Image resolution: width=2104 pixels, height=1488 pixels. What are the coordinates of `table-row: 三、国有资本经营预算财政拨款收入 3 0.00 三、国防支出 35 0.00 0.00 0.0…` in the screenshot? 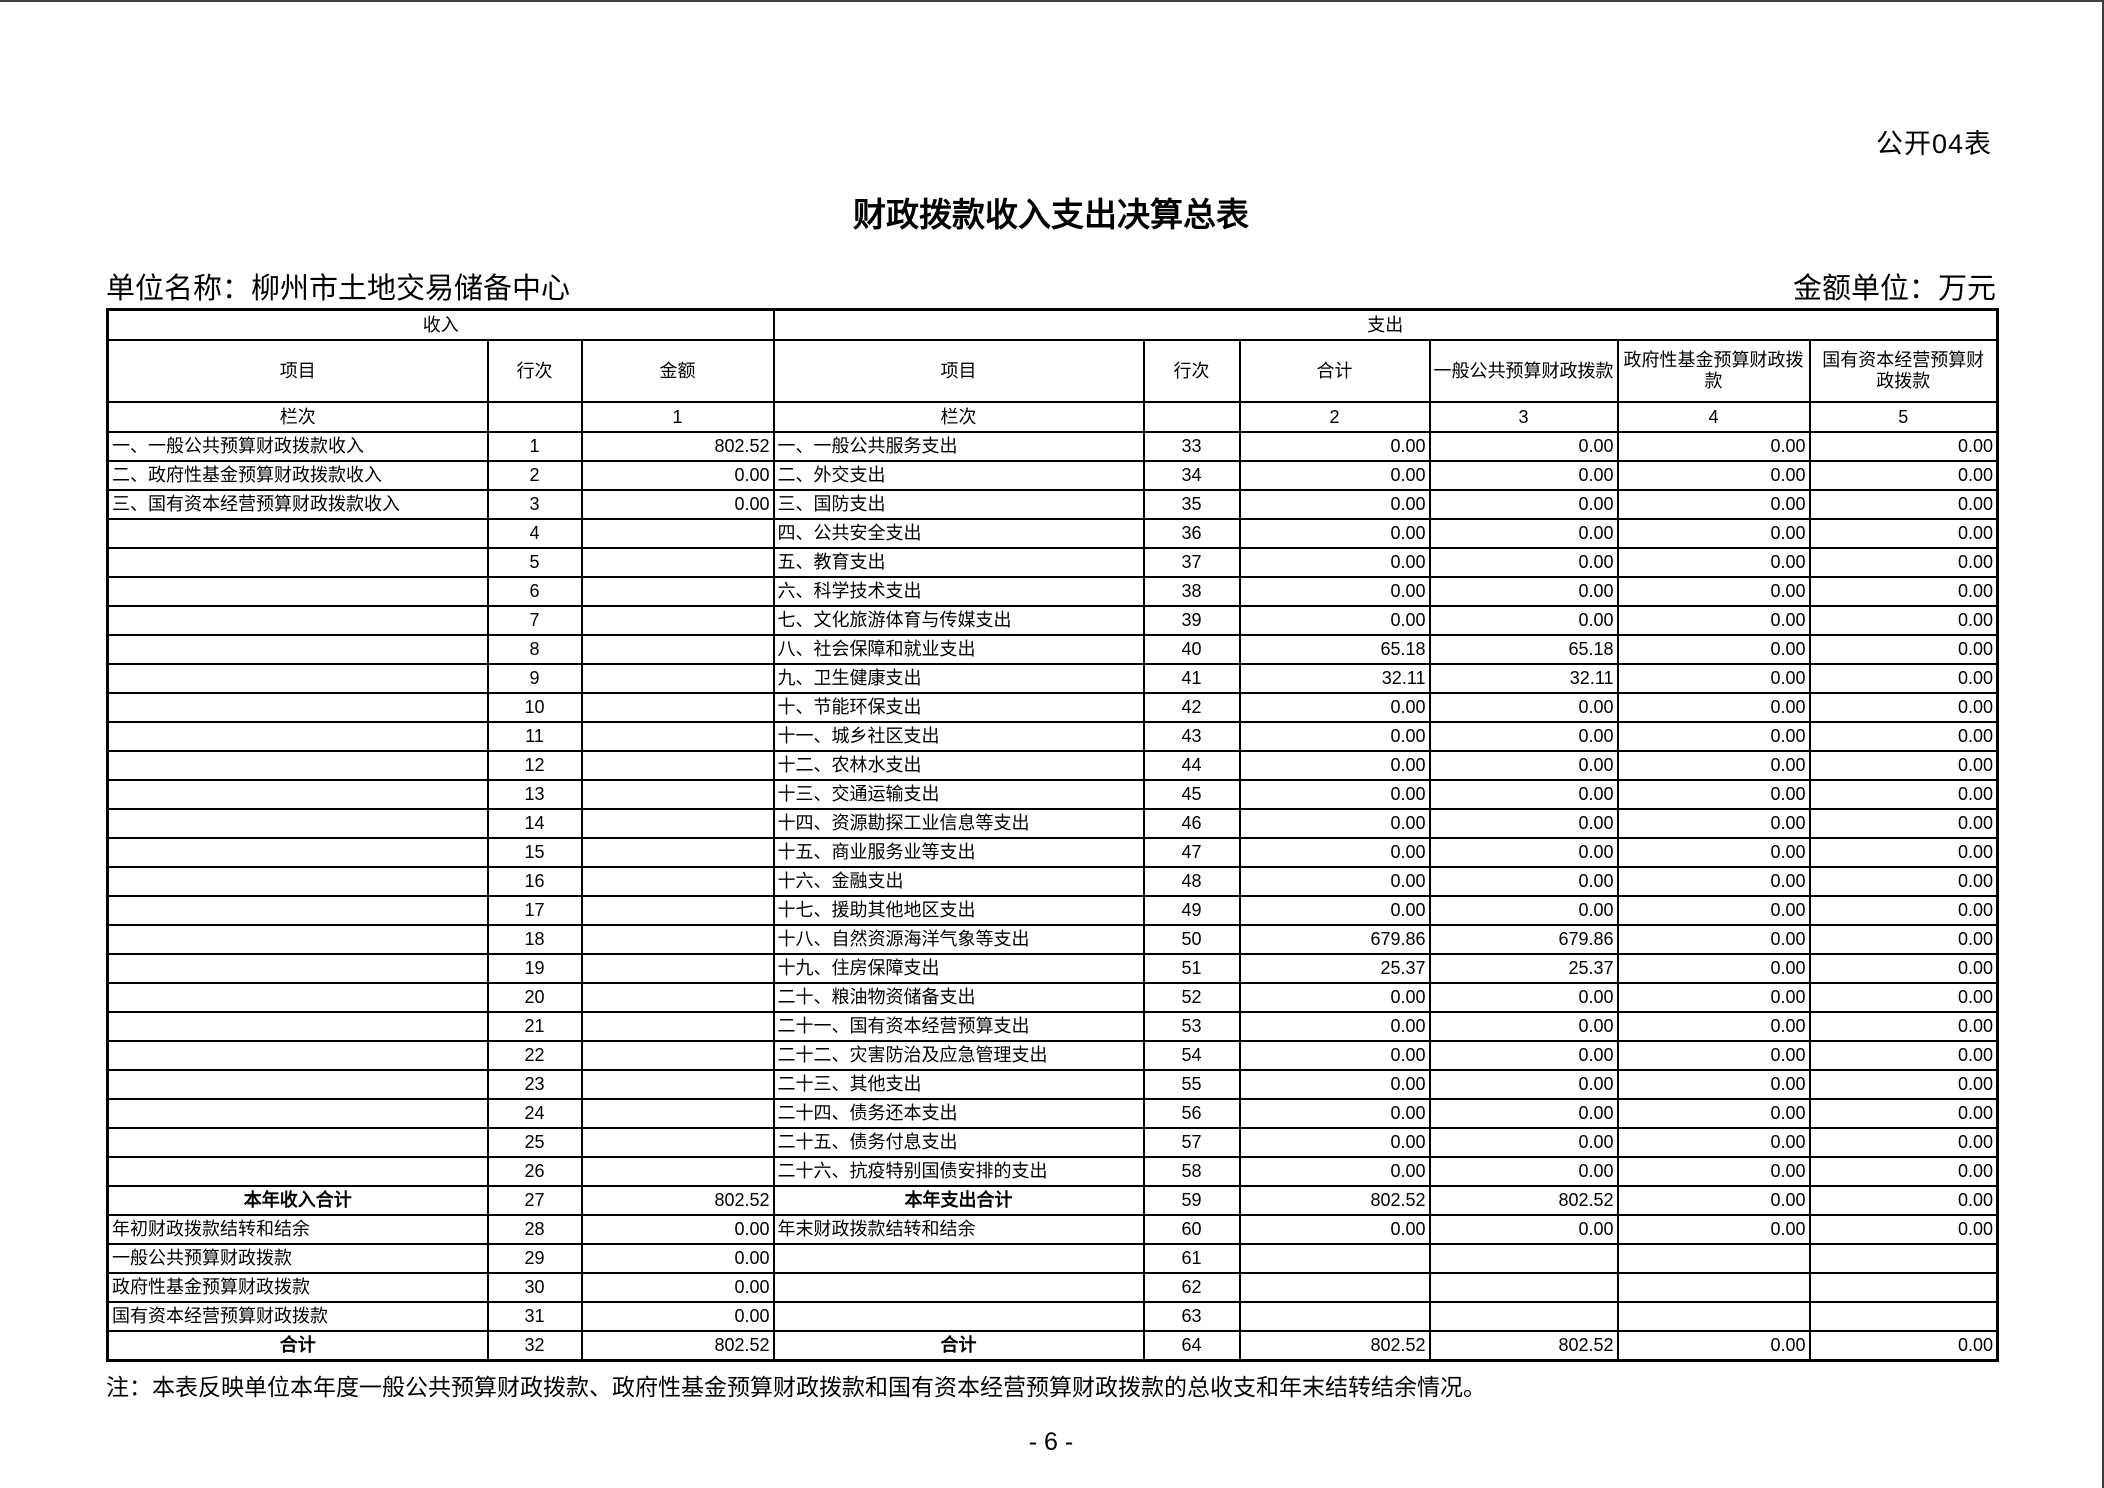 It's located at (1052, 504).